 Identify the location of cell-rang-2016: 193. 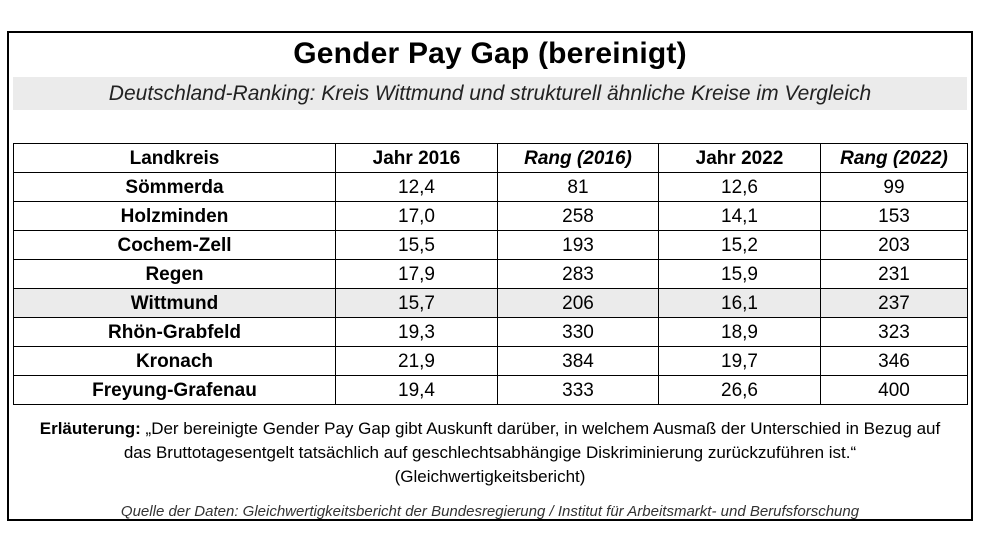
(578, 245).